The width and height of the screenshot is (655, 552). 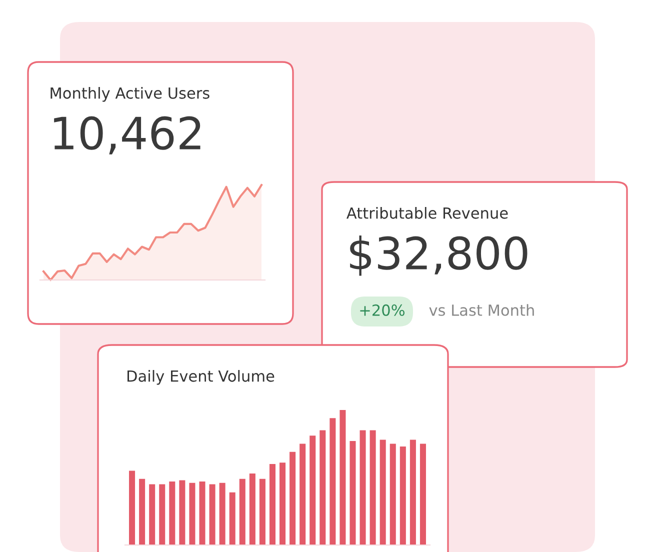 I want to click on text: +20%, so click(x=382, y=310).